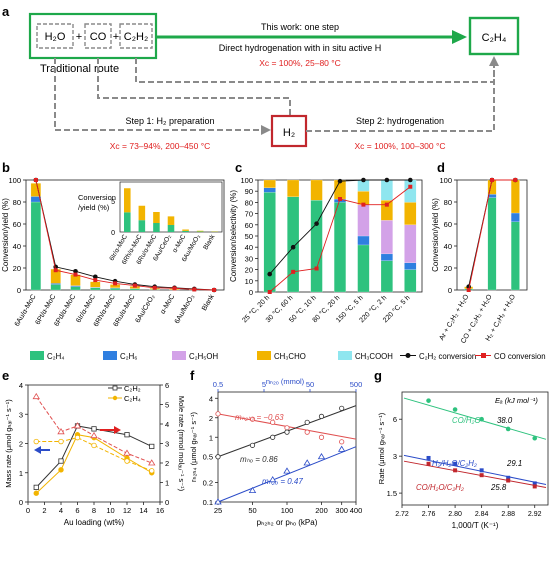 This screenshot has width=556, height=561. What do you see at coordinates (259, 459) in the screenshot?
I see `series-label: mₕₒ = 0.86` at bounding box center [259, 459].